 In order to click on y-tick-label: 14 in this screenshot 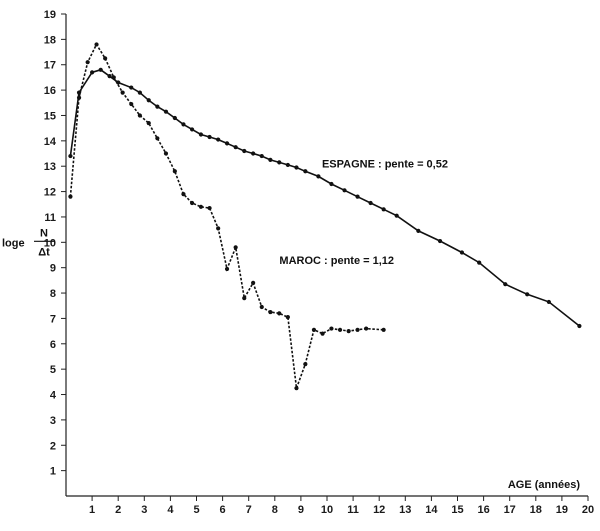, I will do `click(50, 142)`.